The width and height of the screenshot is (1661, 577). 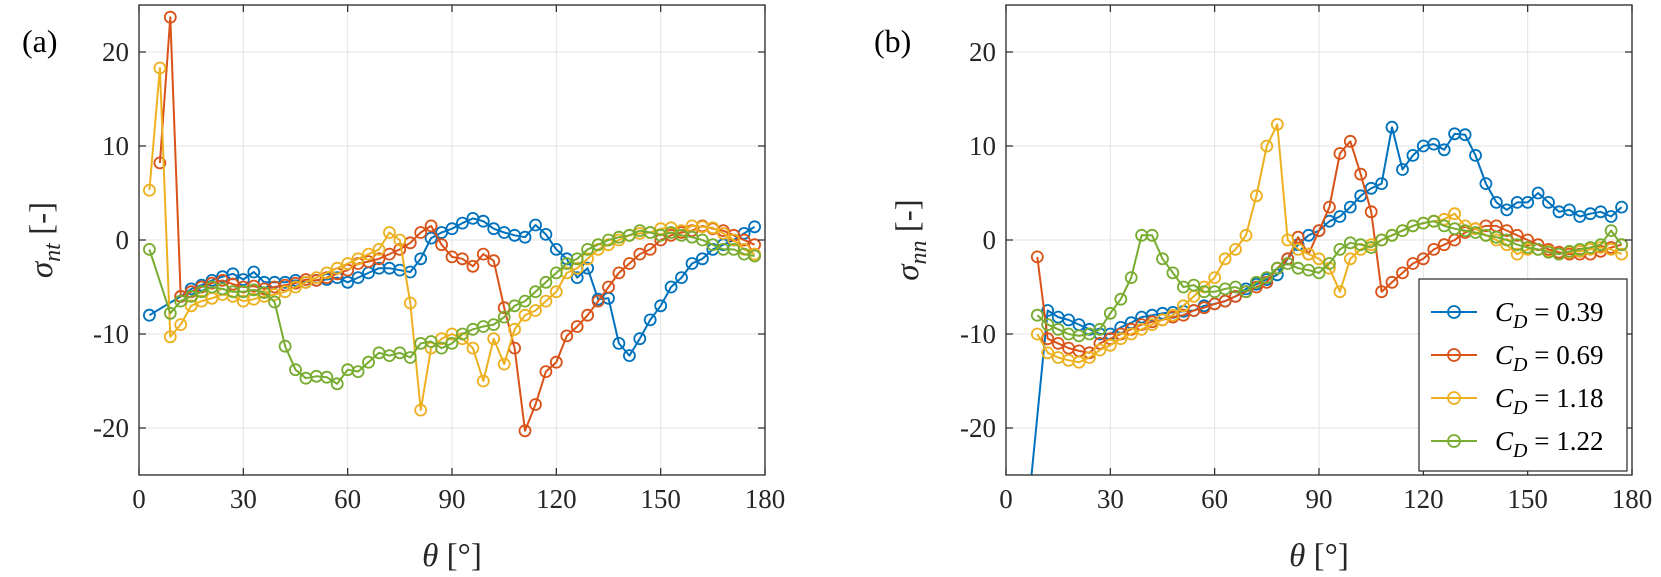 I want to click on y-axis-subscript: nn, so click(x=919, y=252).